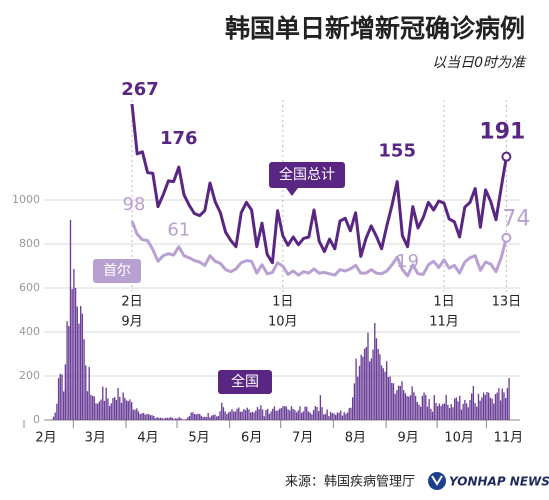 The height and width of the screenshot is (500, 549). Describe the element at coordinates (502, 132) in the screenshot. I see `value-label: 191` at that location.